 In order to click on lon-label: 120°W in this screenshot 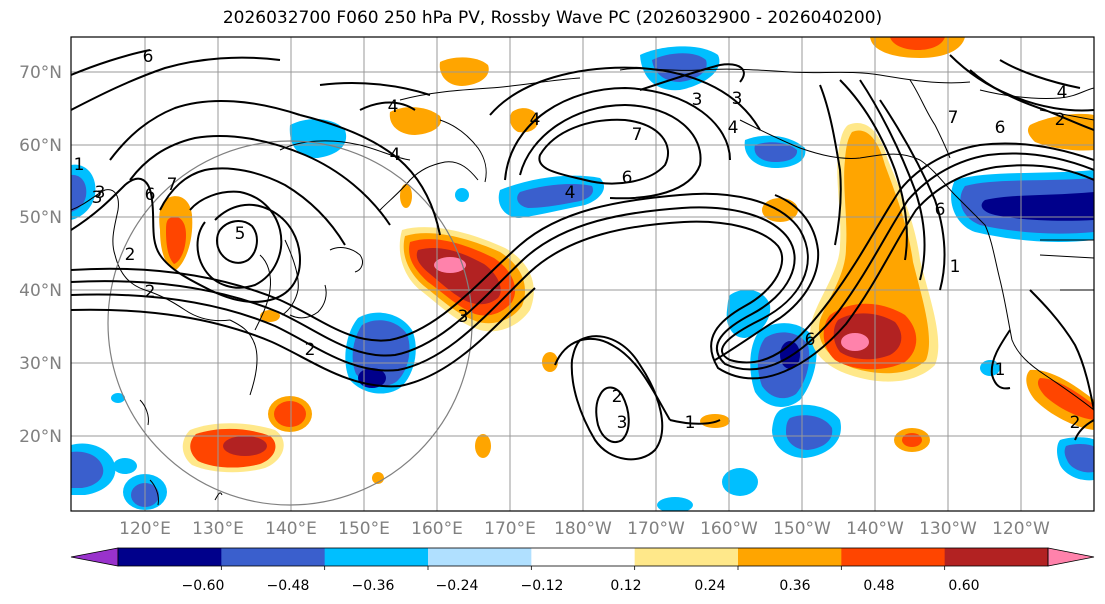, I will do `click(1021, 529)`.